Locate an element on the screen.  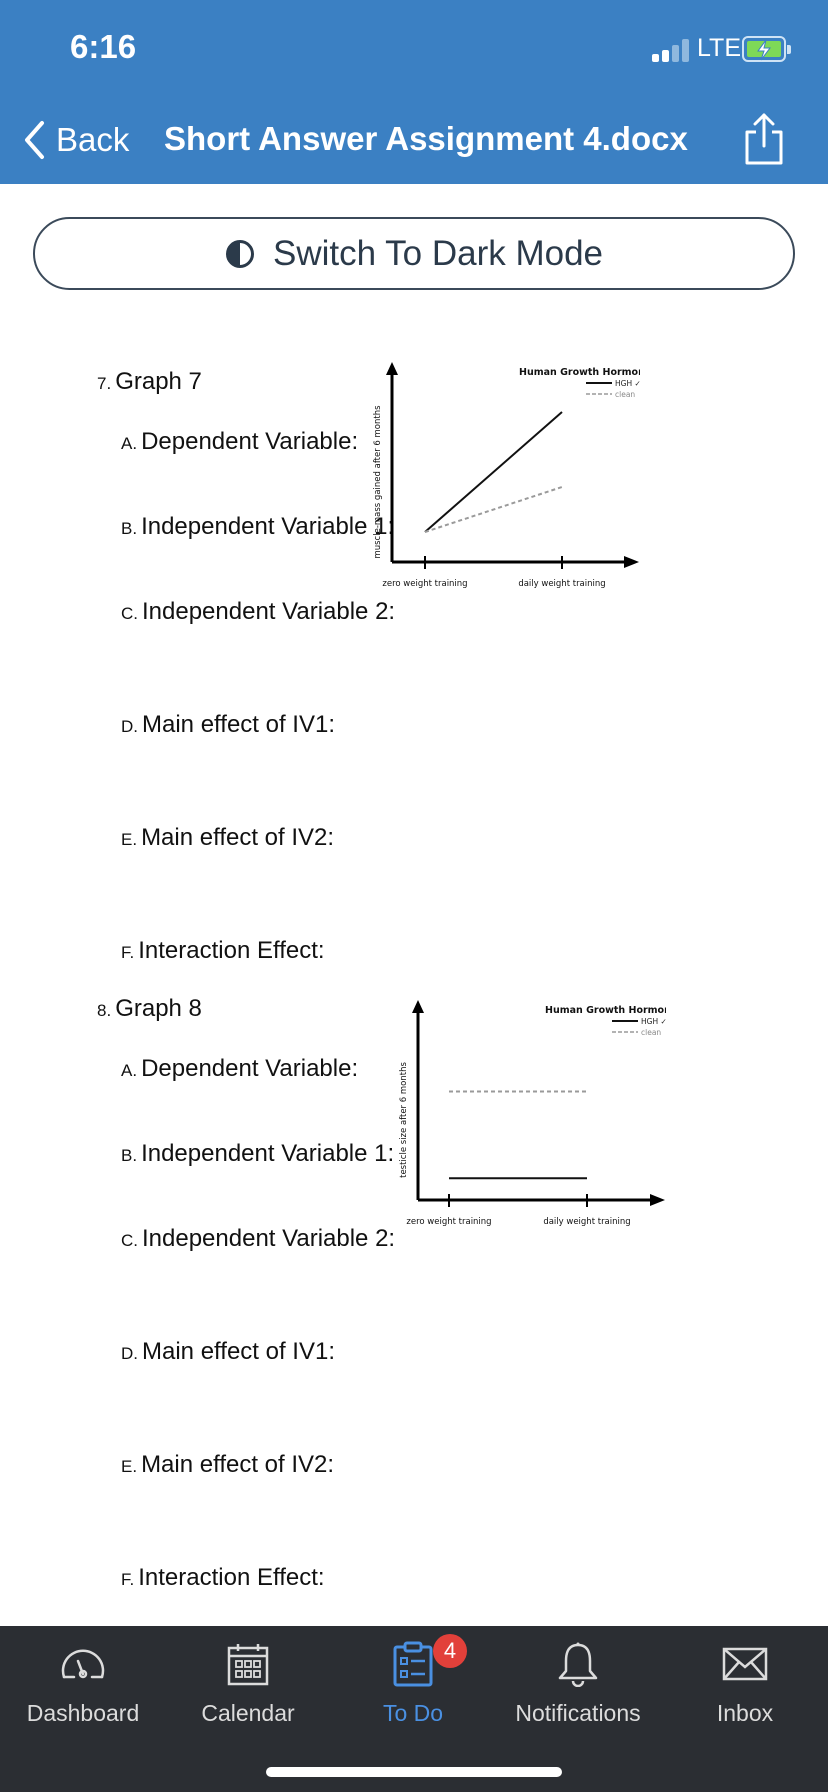
q7-item-e: E. Main effect of IV2: is located at coordinates (228, 837).